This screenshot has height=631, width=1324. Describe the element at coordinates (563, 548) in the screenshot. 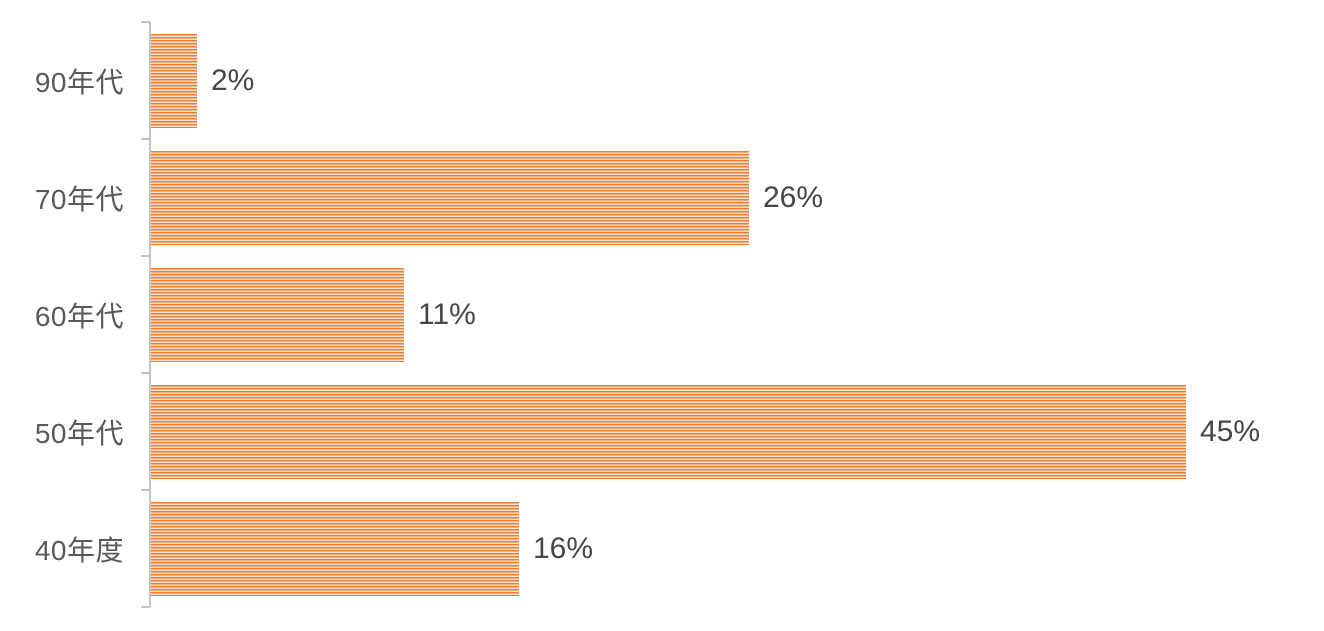

I see `value-label: 16%` at that location.